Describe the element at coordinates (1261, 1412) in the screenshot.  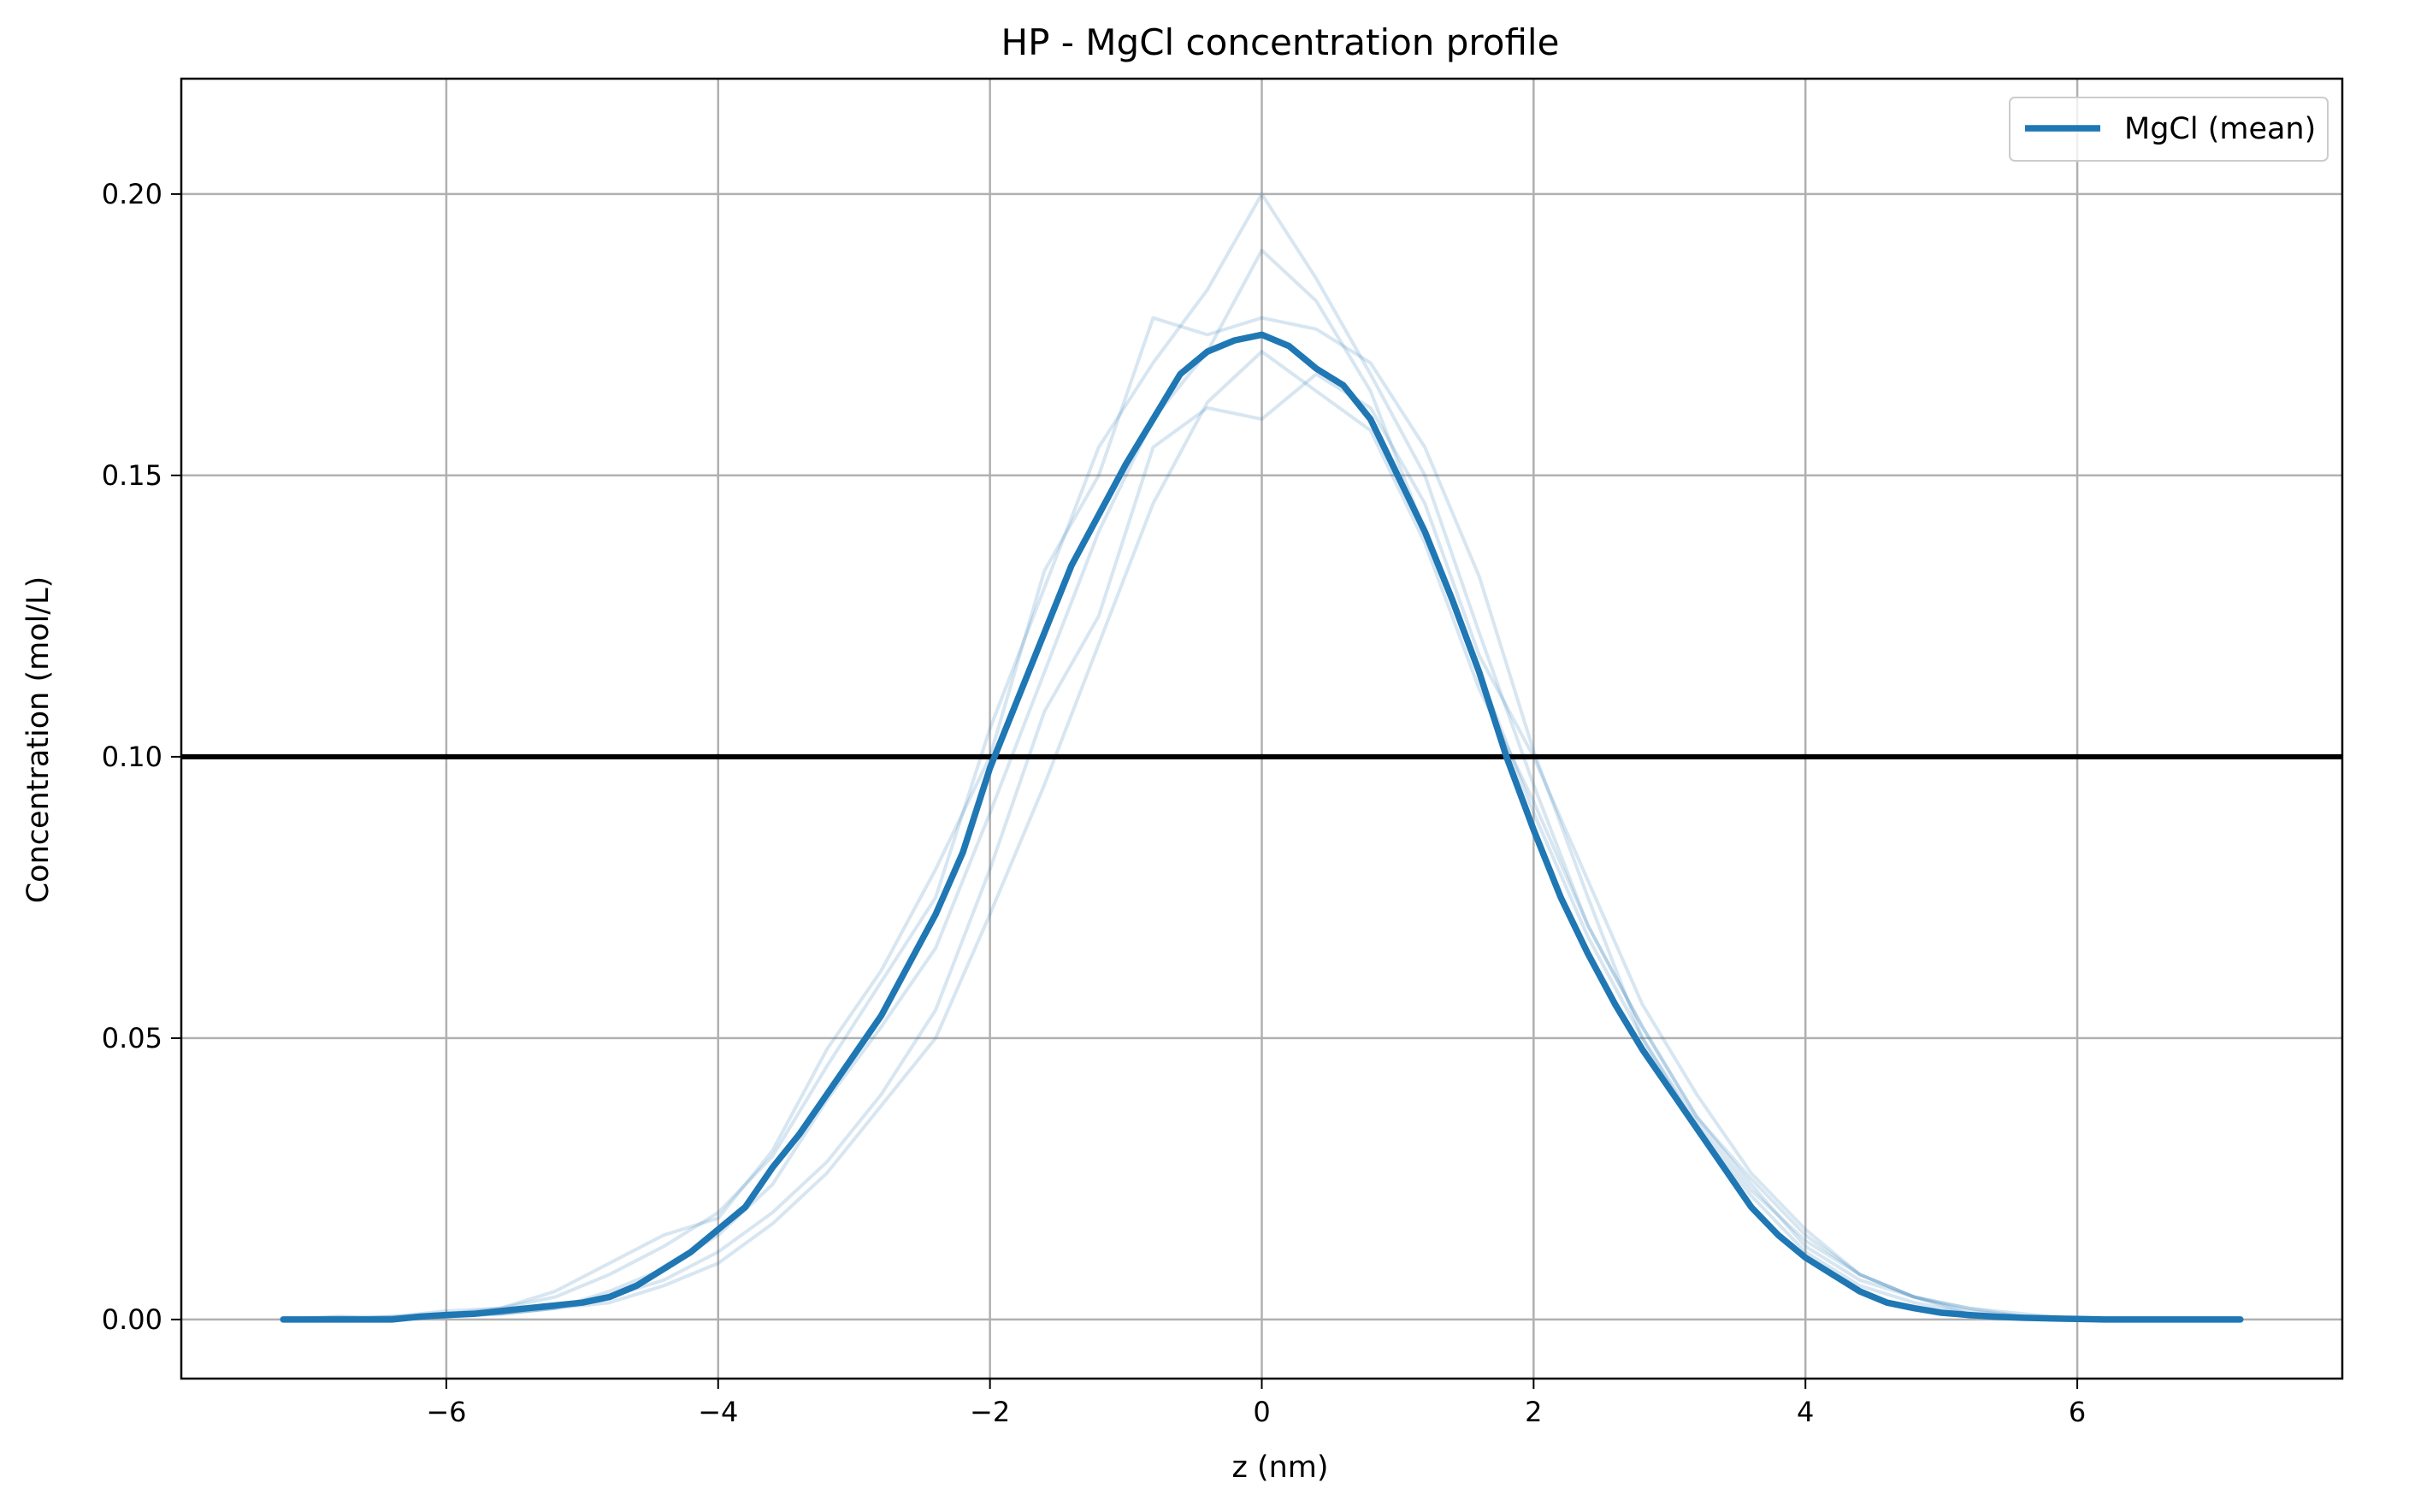
I see `x-tick-label-3: 0` at that location.